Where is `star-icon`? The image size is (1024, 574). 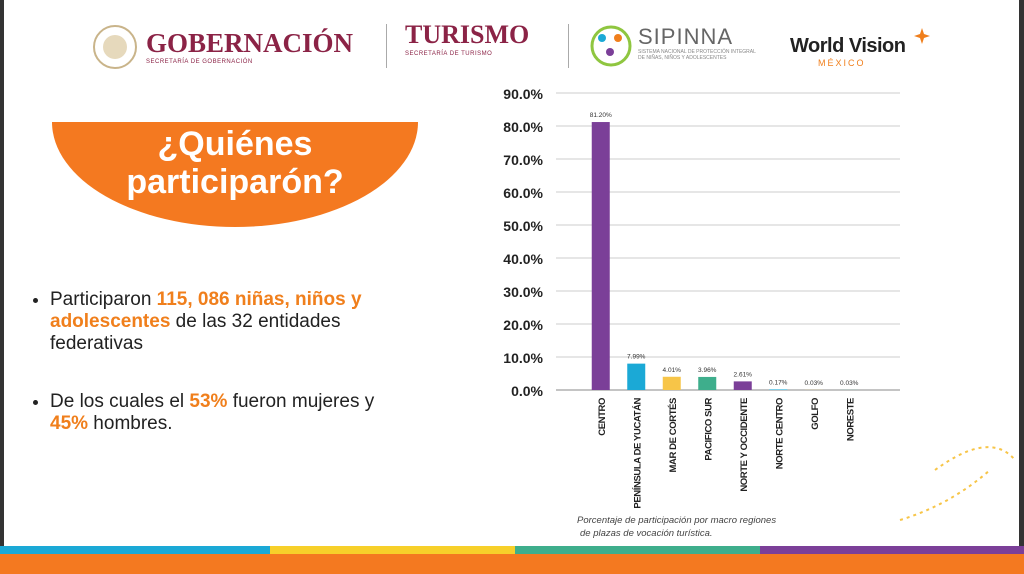
star-icon is located at coordinates (922, 36).